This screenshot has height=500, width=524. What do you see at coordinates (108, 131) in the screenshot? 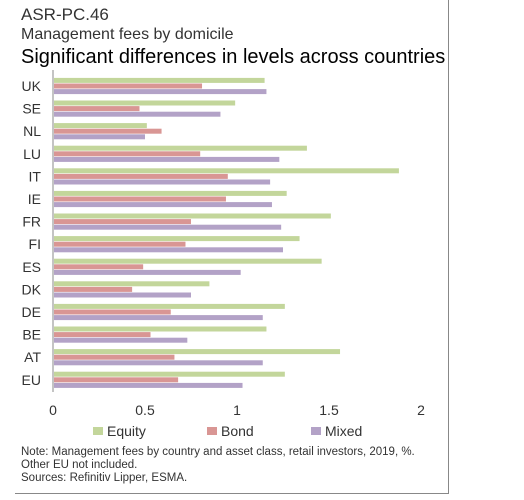
I see `bar-bond-nl` at bounding box center [108, 131].